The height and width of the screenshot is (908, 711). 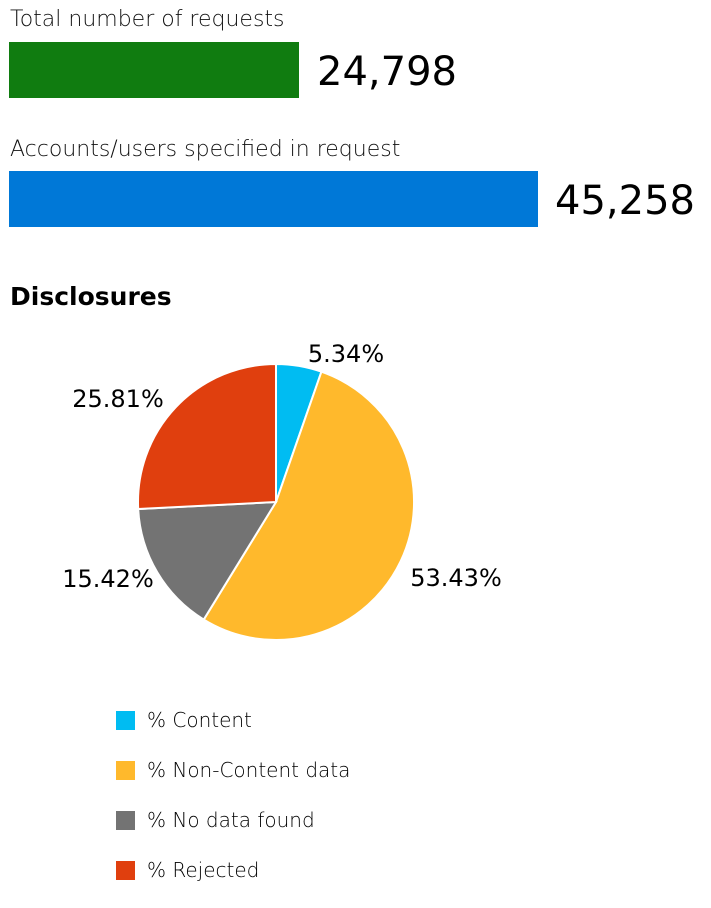 What do you see at coordinates (231, 820) in the screenshot?
I see `legend-label-no-data: % No data found` at bounding box center [231, 820].